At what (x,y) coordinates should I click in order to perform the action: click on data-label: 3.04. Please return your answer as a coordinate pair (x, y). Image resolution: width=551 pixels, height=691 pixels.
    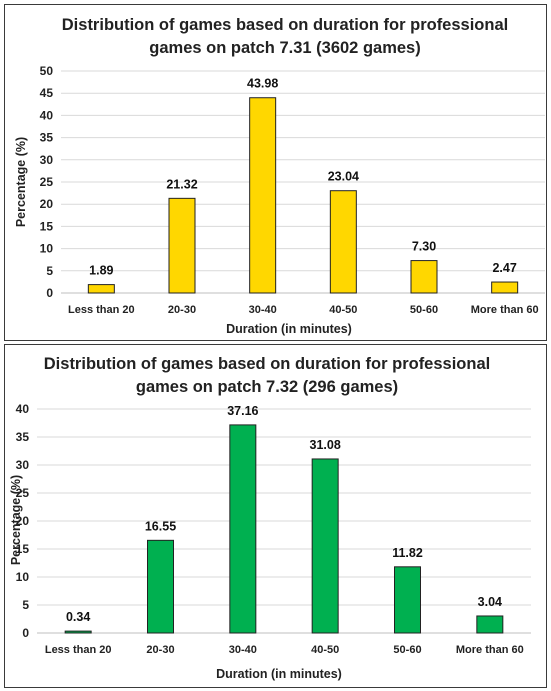
    Looking at the image, I should click on (490, 602).